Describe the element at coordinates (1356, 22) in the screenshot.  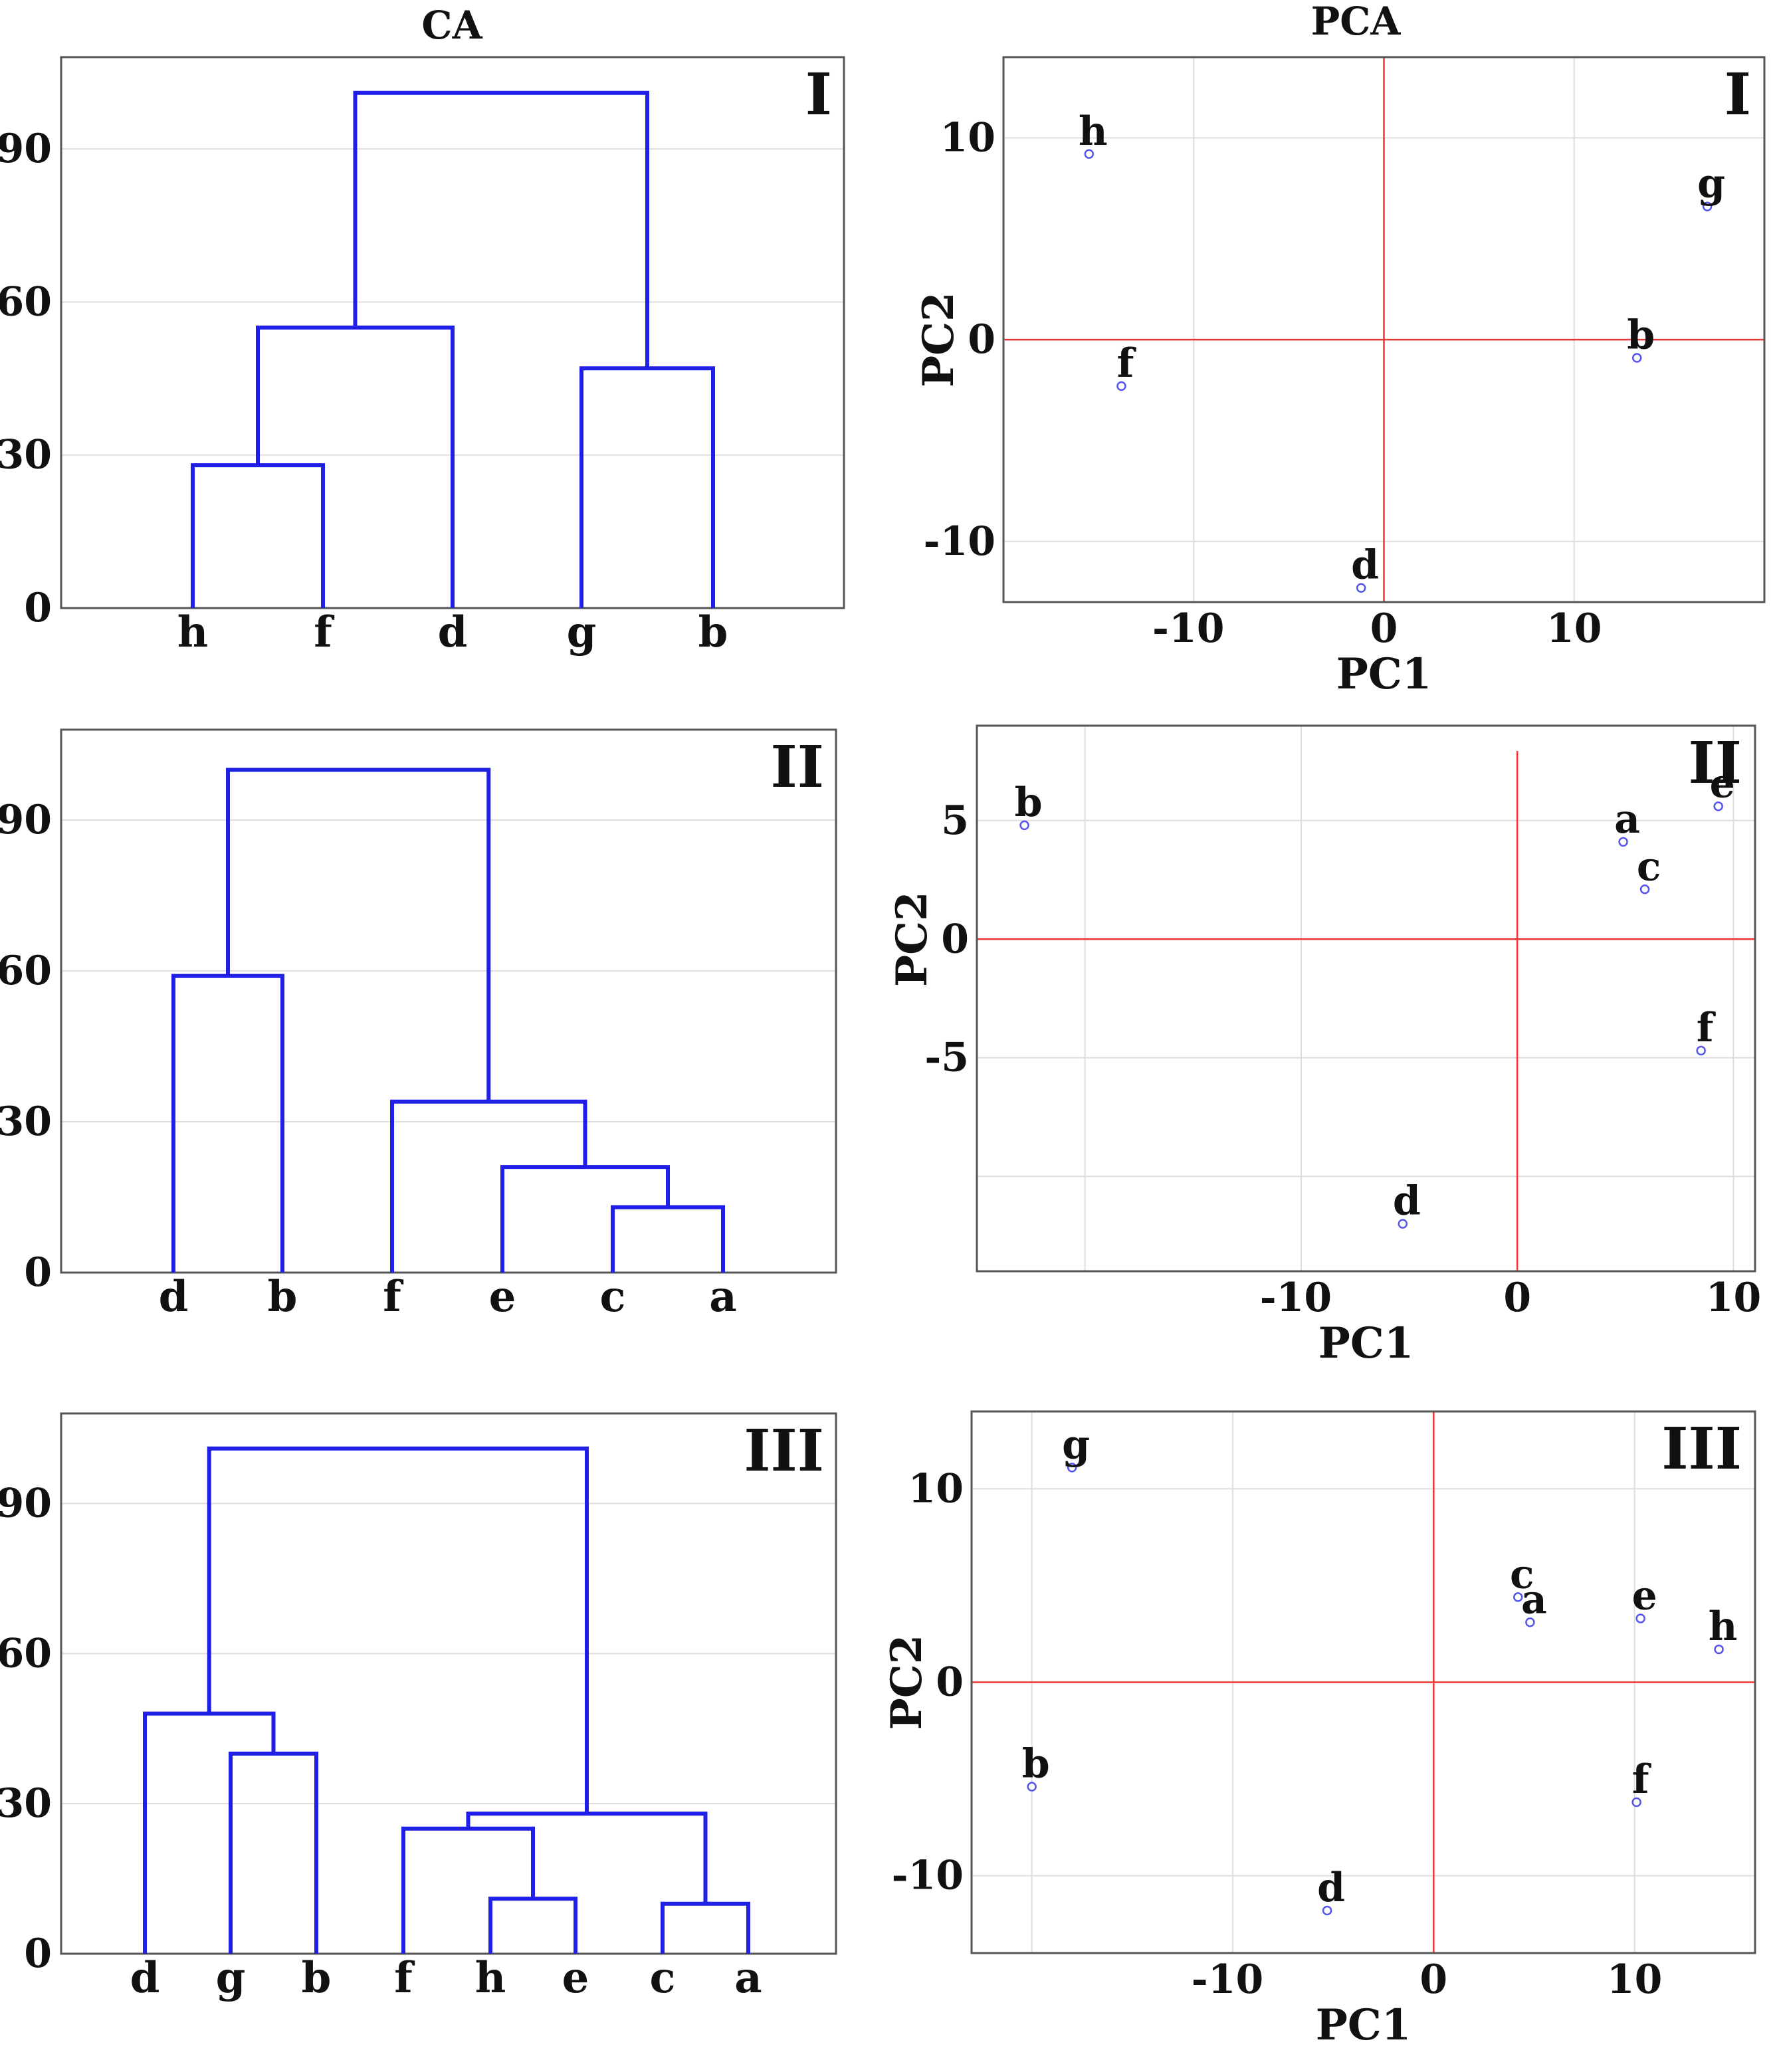
I see `pca-column-title: PCA` at that location.